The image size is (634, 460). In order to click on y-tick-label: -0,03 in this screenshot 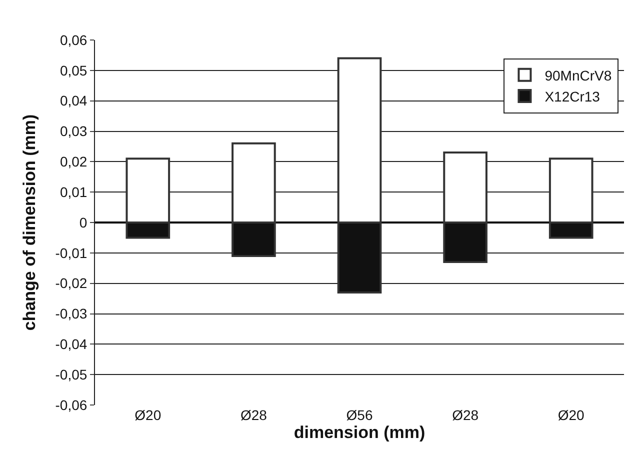, I will do `click(71, 314)`.